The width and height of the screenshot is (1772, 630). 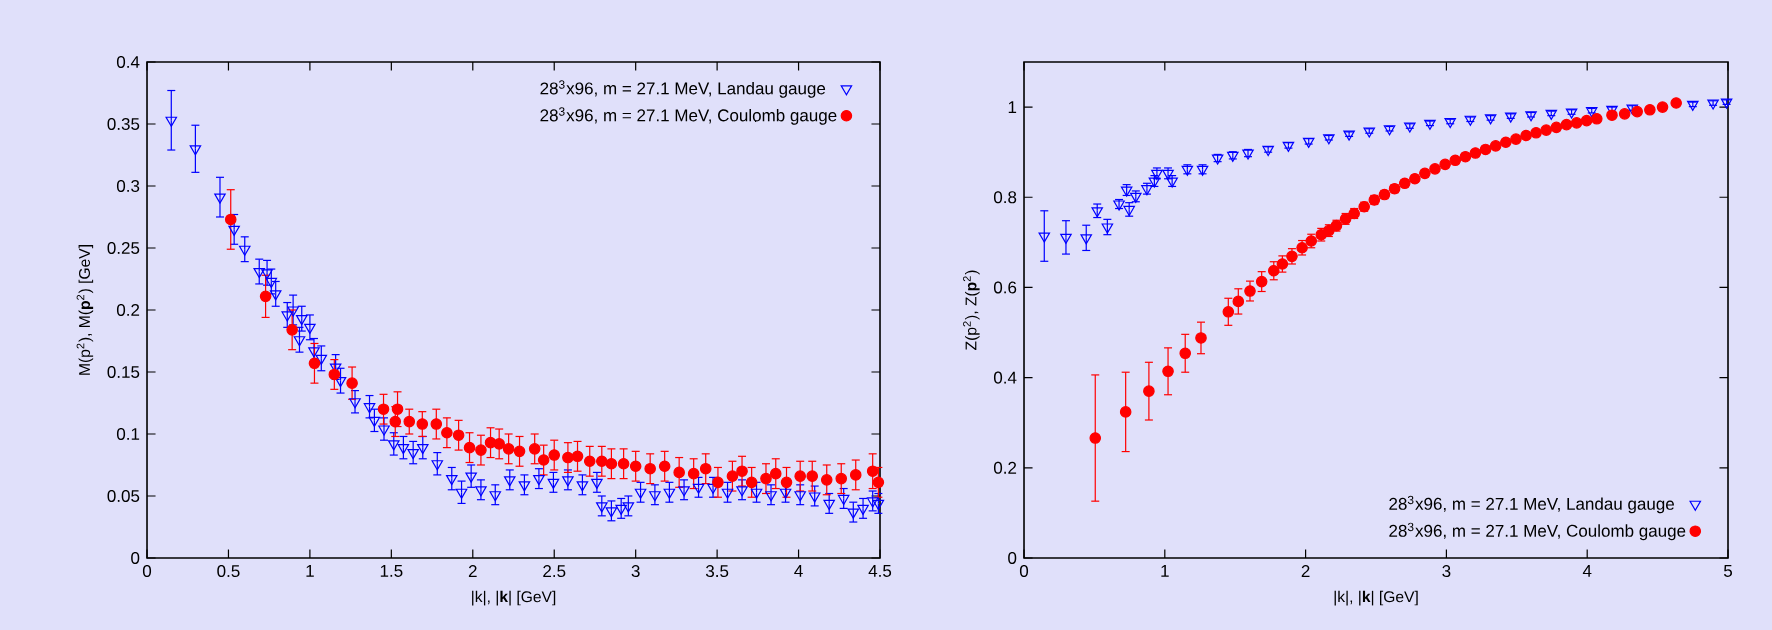 I want to click on x-tick-label: 2.5, so click(x=554, y=571).